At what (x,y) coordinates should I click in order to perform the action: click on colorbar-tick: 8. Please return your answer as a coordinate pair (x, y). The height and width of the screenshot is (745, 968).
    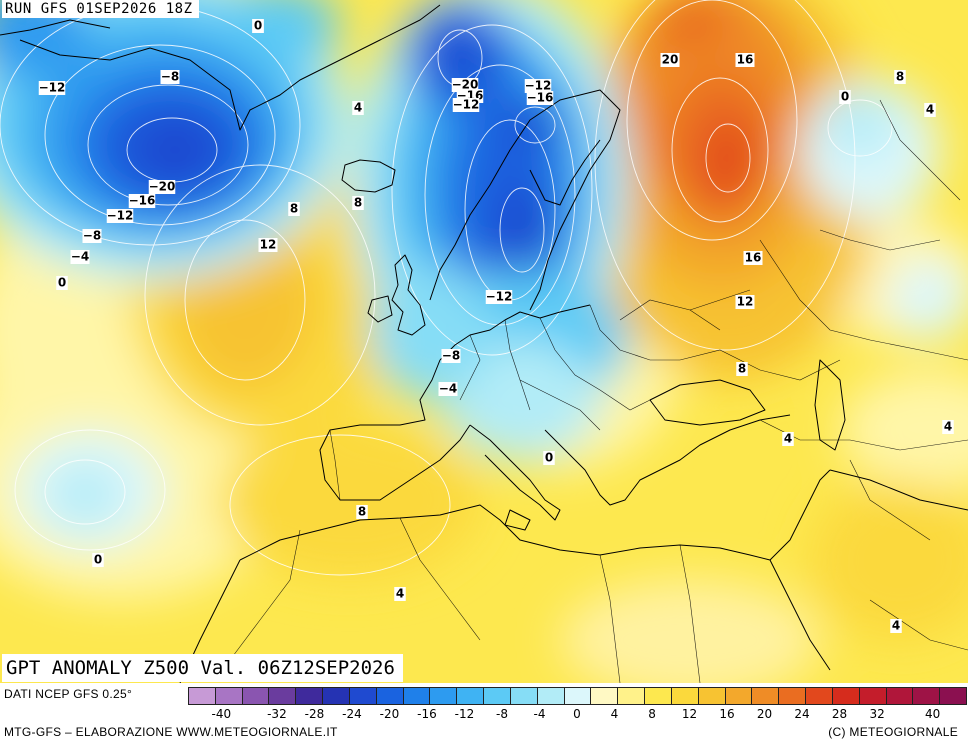
    Looking at the image, I should click on (652, 714).